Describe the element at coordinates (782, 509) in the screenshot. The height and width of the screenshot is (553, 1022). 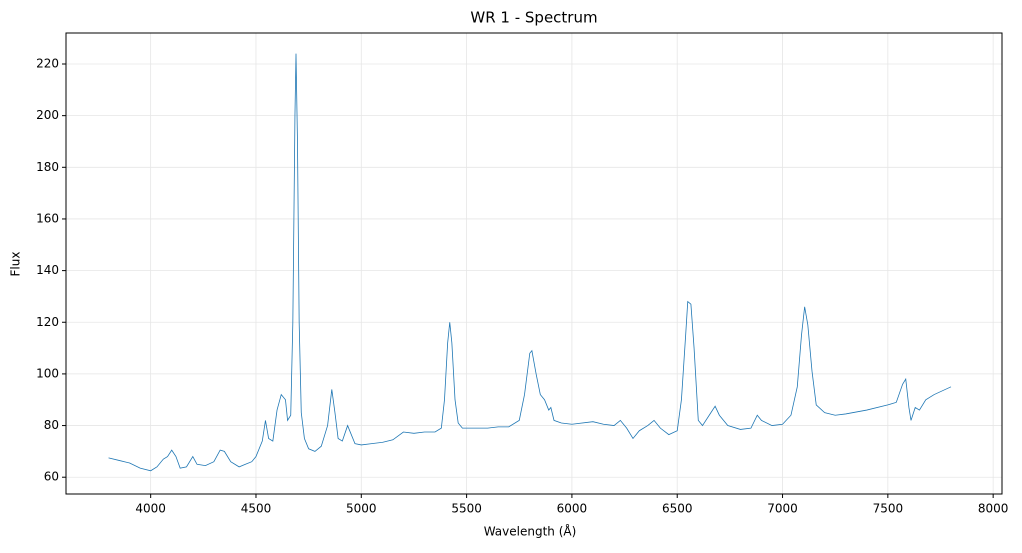
I see `x-tick-label: 7000` at that location.